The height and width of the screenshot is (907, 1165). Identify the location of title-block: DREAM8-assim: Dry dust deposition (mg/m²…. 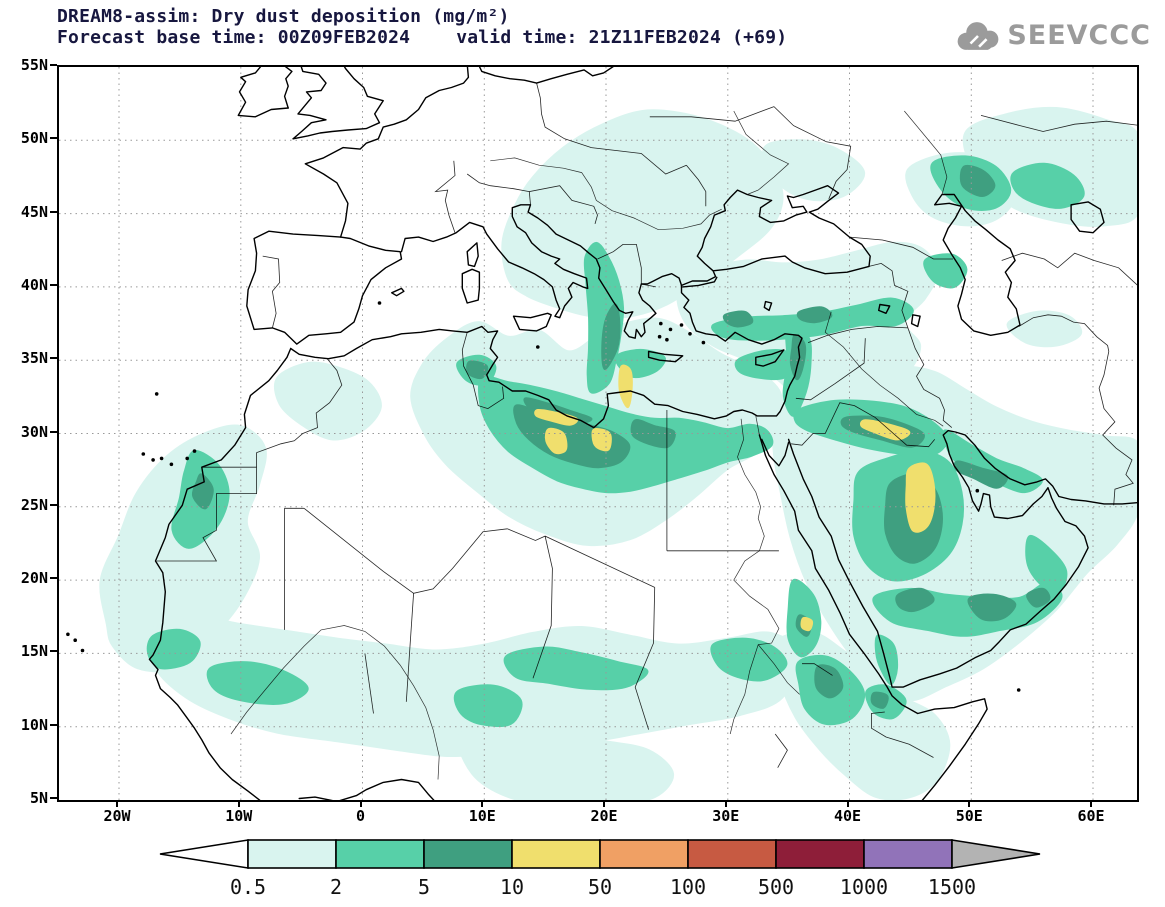
(422, 27).